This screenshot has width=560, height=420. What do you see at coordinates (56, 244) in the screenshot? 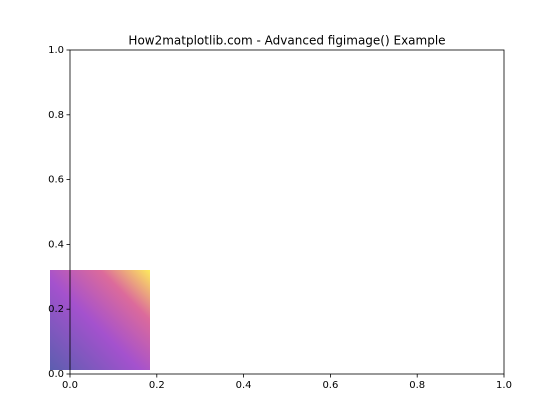
I see `y-tick-label: 0.4` at bounding box center [56, 244].